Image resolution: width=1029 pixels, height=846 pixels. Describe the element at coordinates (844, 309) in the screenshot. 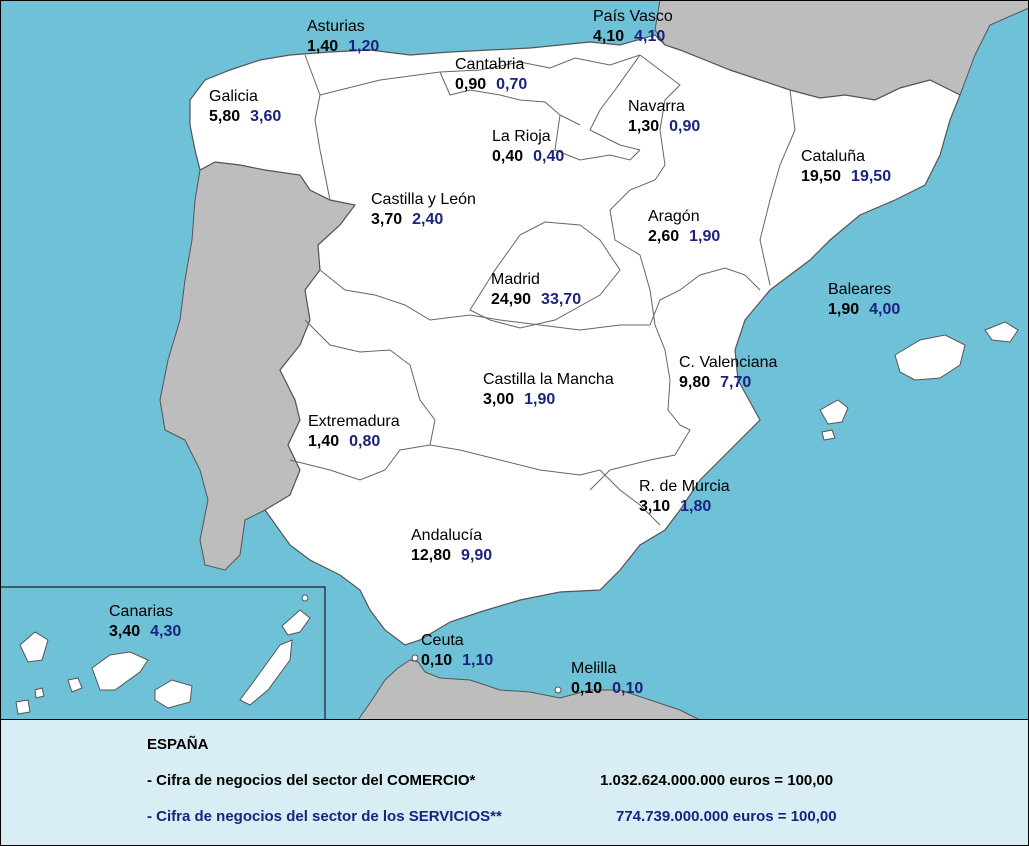

I see `comercio-value: 1,90` at that location.